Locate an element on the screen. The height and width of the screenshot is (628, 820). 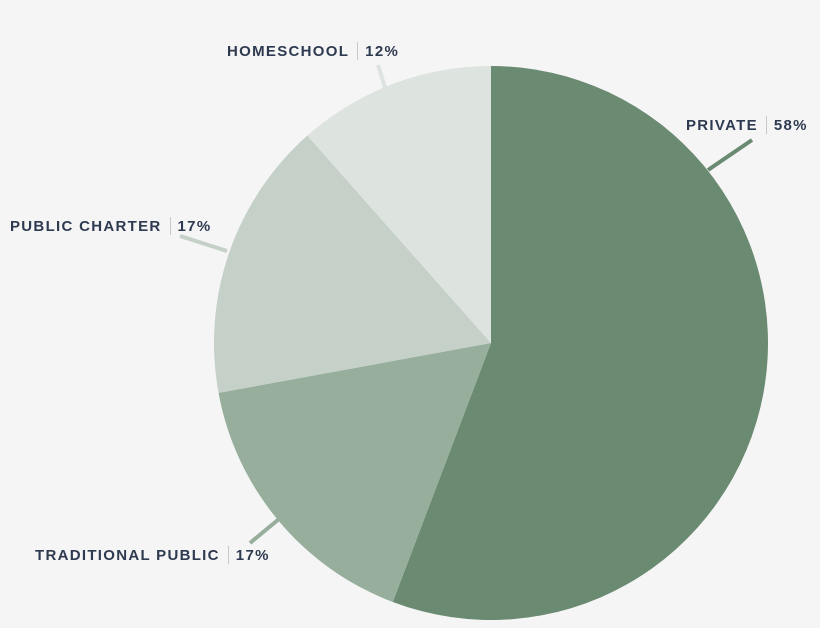
label-private: PRIVATE 58% is located at coordinates (747, 125).